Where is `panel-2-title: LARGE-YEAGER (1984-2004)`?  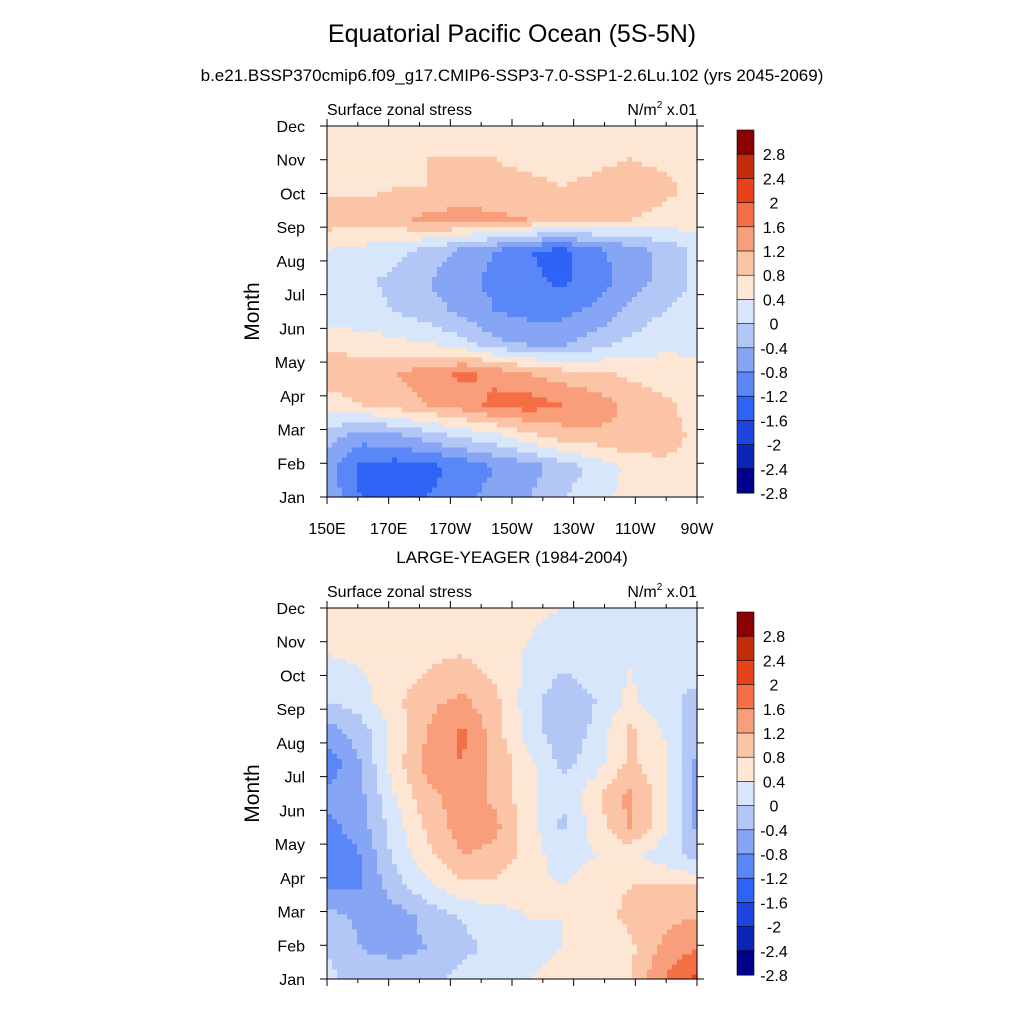
panel-2-title: LARGE-YEAGER (1984-2004) is located at coordinates (512, 557).